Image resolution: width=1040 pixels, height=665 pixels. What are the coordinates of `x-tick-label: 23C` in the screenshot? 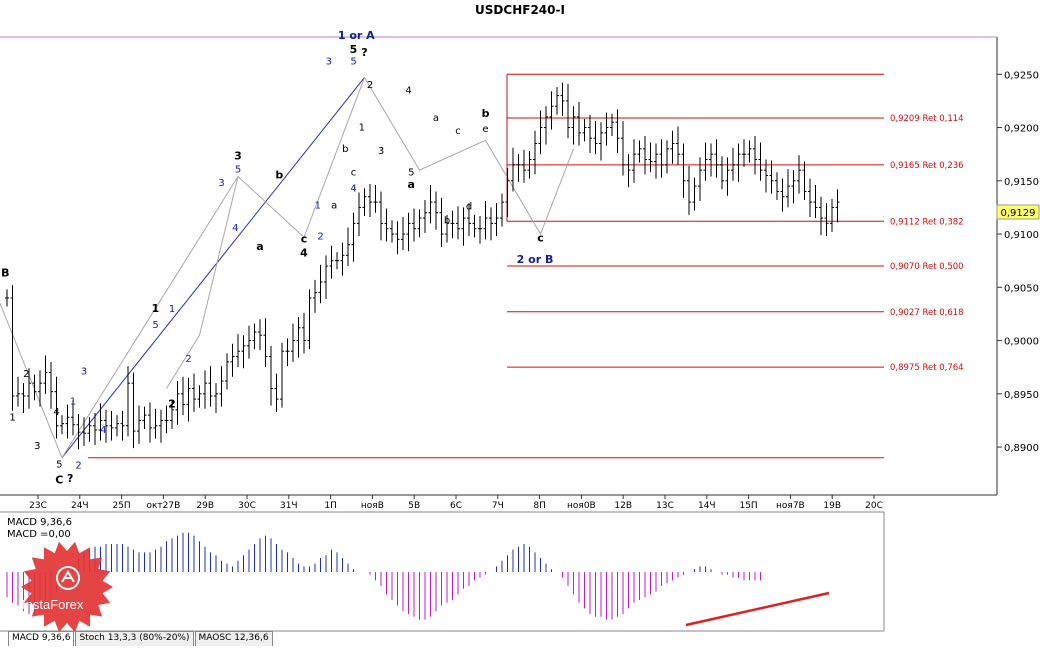 It's located at (38, 506).